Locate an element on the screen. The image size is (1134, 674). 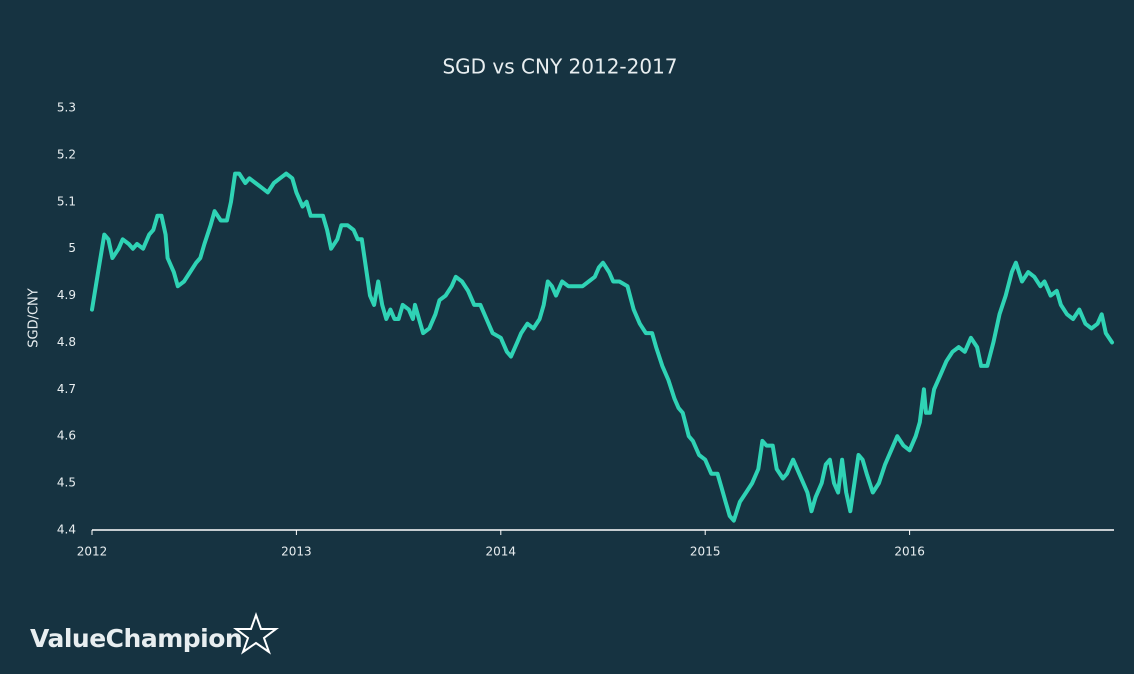
y-tick-label: 4.7 is located at coordinates (66, 389).